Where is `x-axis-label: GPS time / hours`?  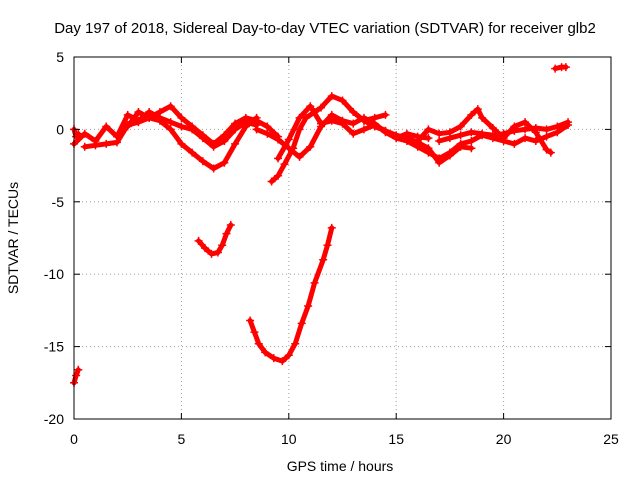
x-axis-label: GPS time / hours is located at coordinates (340, 466).